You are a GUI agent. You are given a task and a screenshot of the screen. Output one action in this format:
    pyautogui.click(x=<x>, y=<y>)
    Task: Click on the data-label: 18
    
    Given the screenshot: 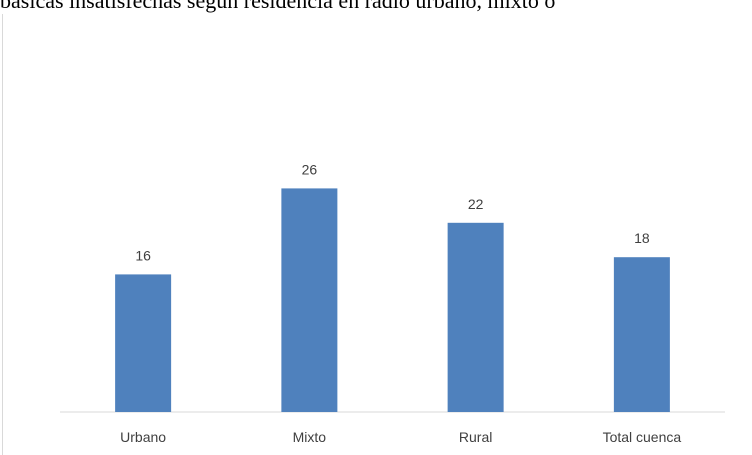 What is the action you would take?
    pyautogui.click(x=642, y=238)
    